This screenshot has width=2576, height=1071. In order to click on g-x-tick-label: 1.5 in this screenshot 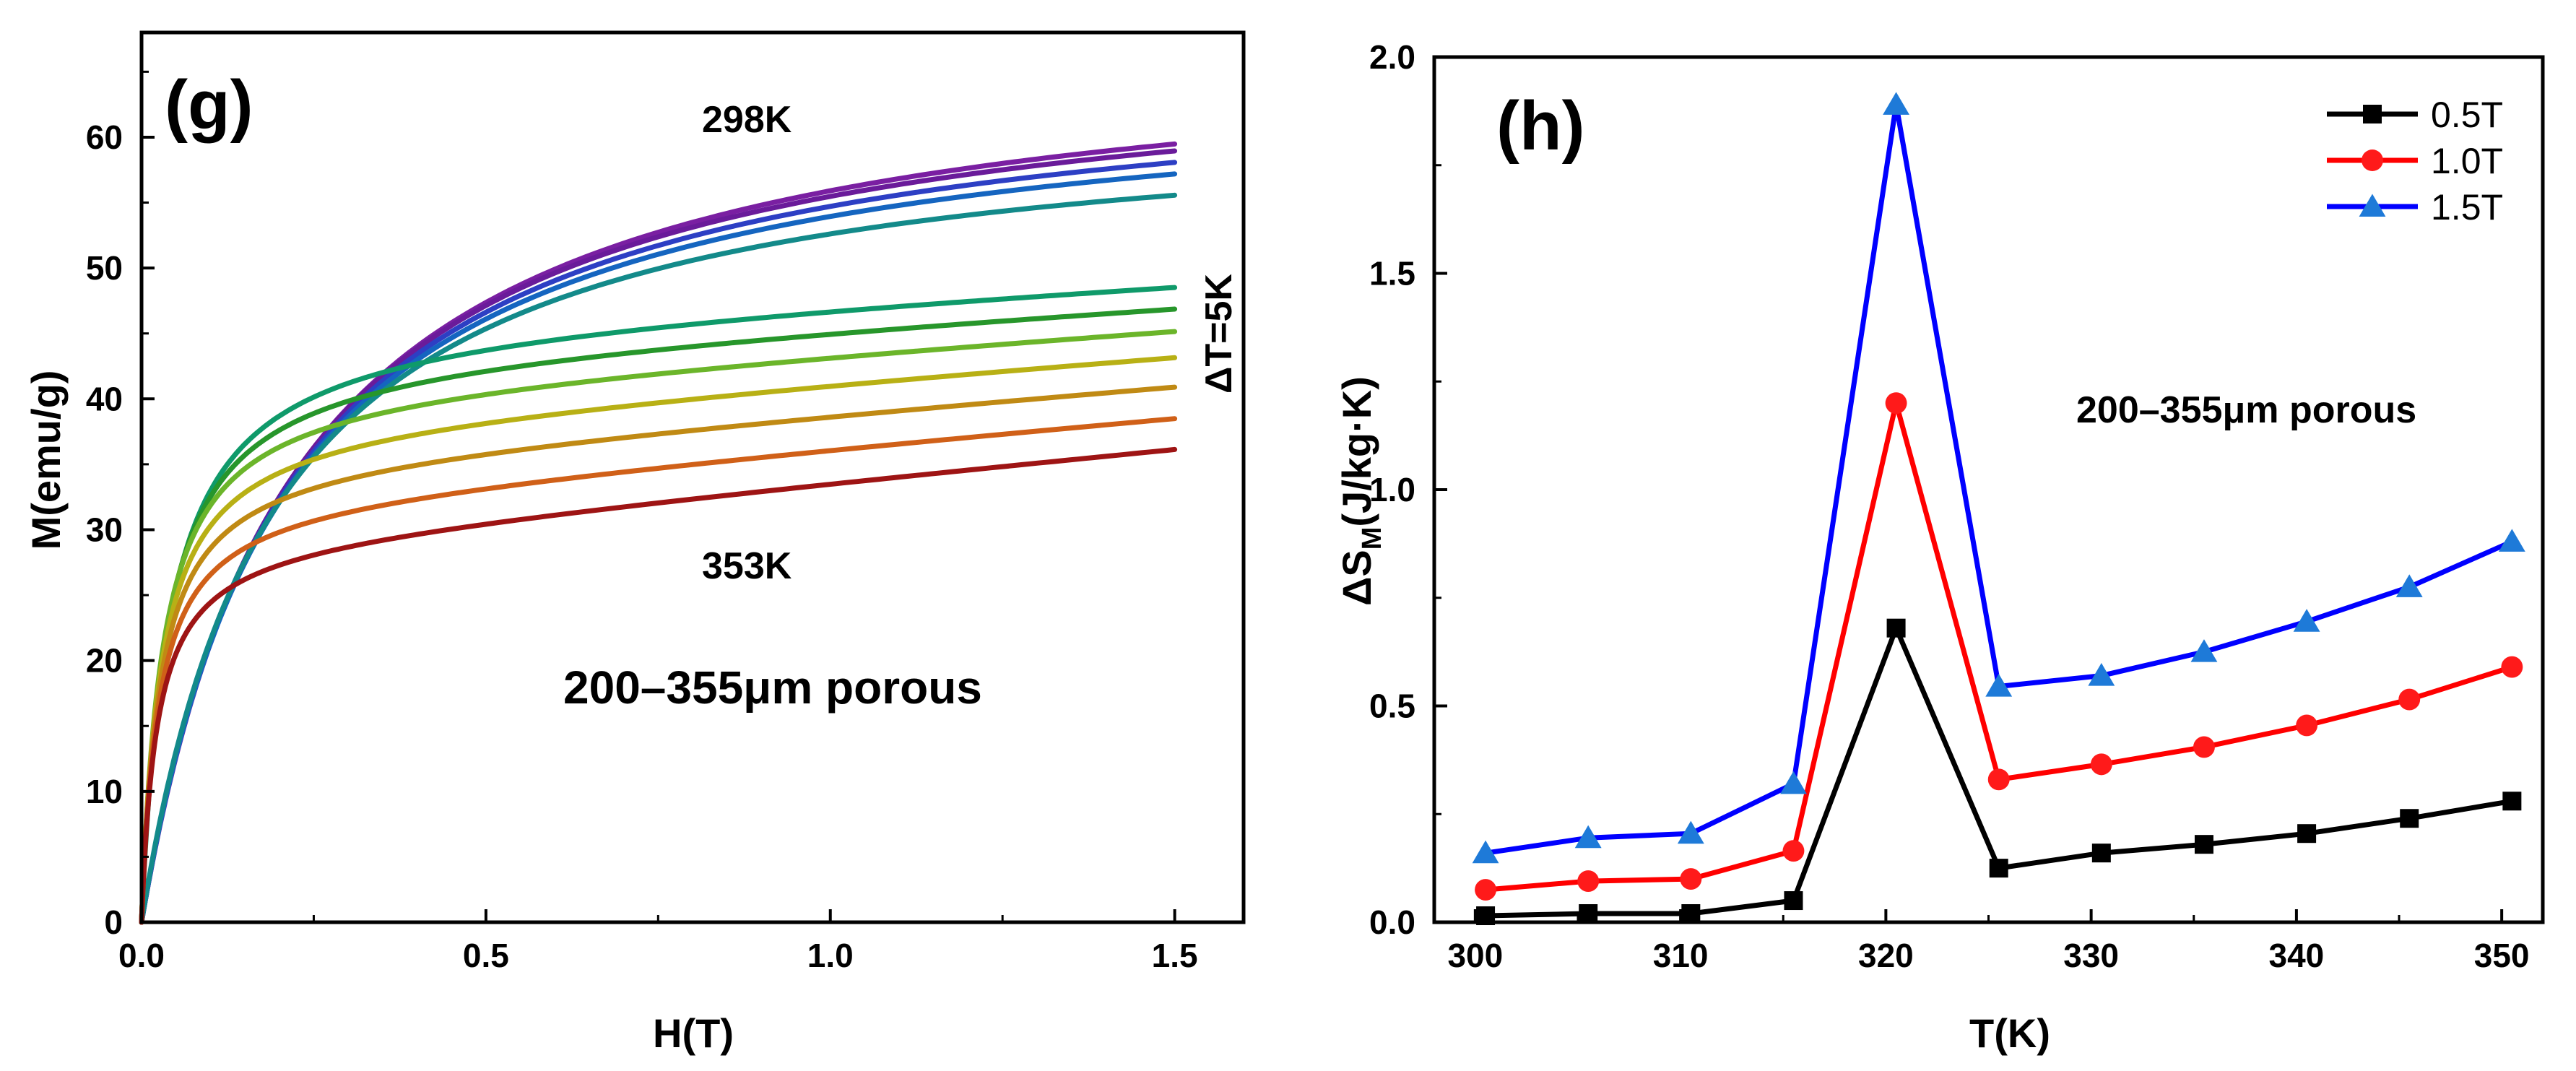, I will do `click(1175, 955)`.